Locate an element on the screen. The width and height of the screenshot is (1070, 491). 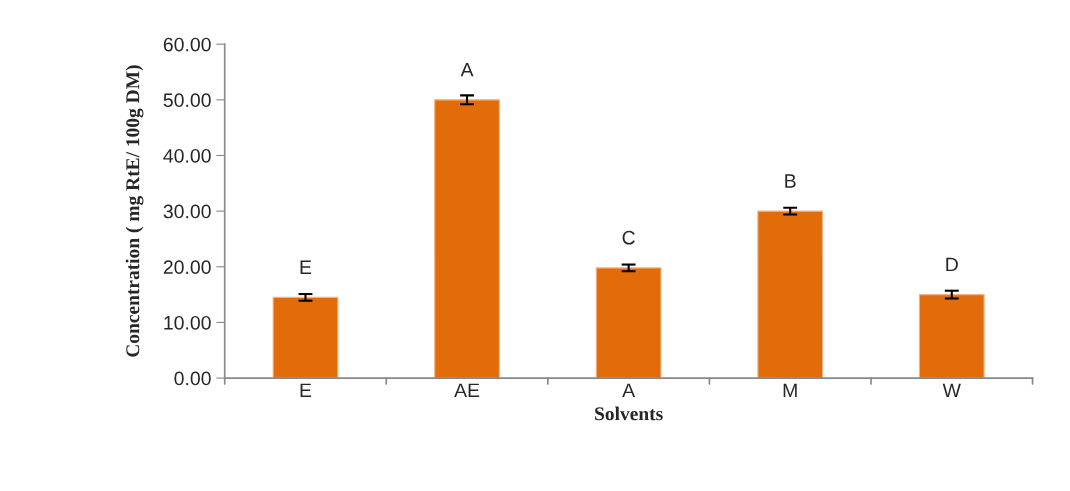
x-tick-label: AE is located at coordinates (467, 390).